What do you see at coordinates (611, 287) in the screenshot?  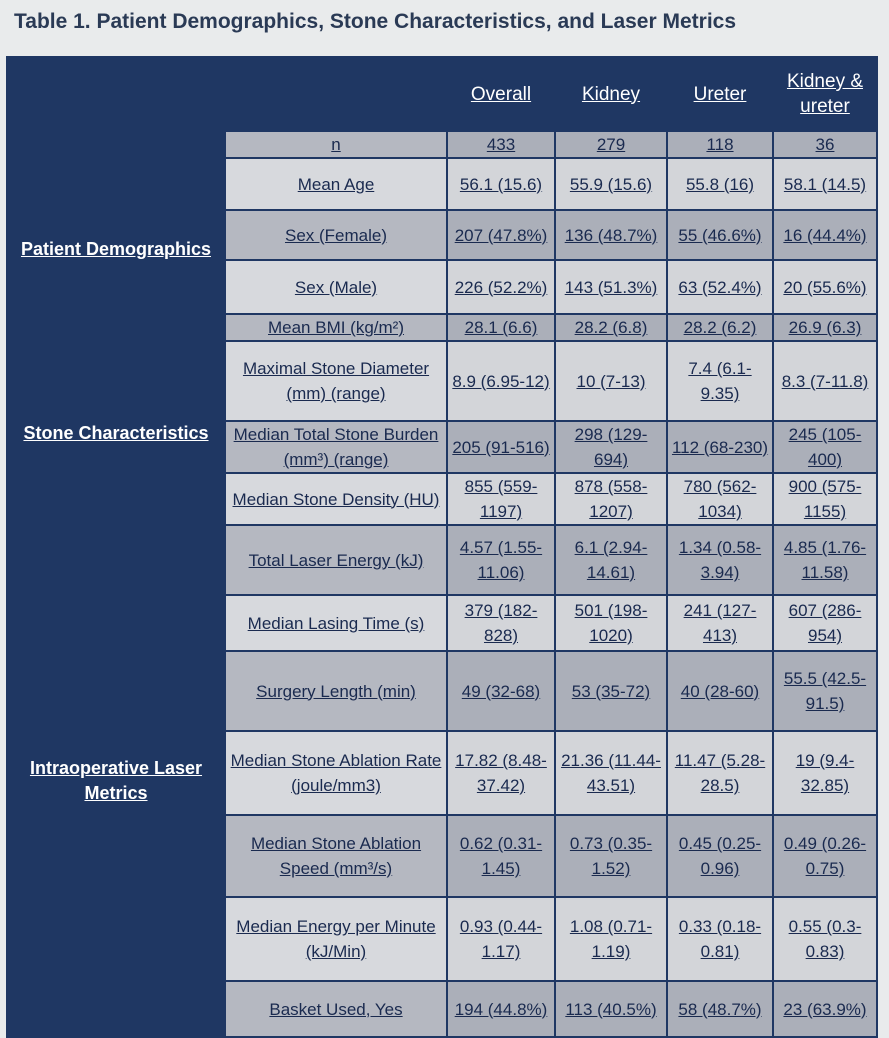 I see `cell-value: 143 (51.3%)` at bounding box center [611, 287].